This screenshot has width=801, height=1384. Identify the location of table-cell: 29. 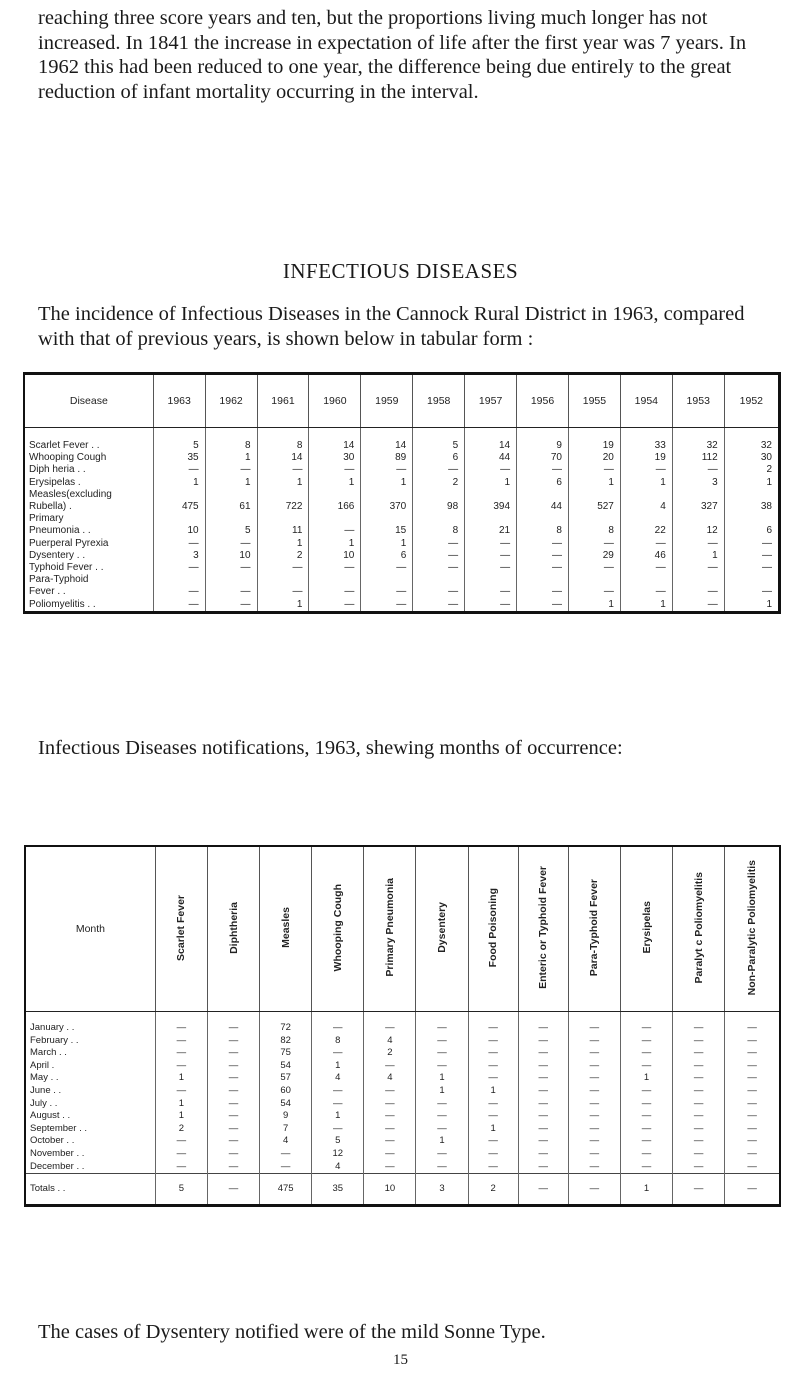
(594, 556).